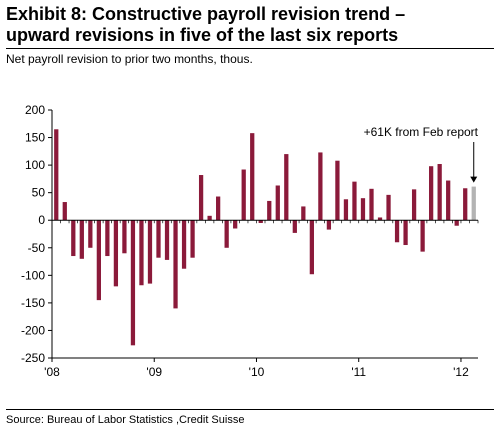  I want to click on x-tick-label: '09, so click(154, 372).